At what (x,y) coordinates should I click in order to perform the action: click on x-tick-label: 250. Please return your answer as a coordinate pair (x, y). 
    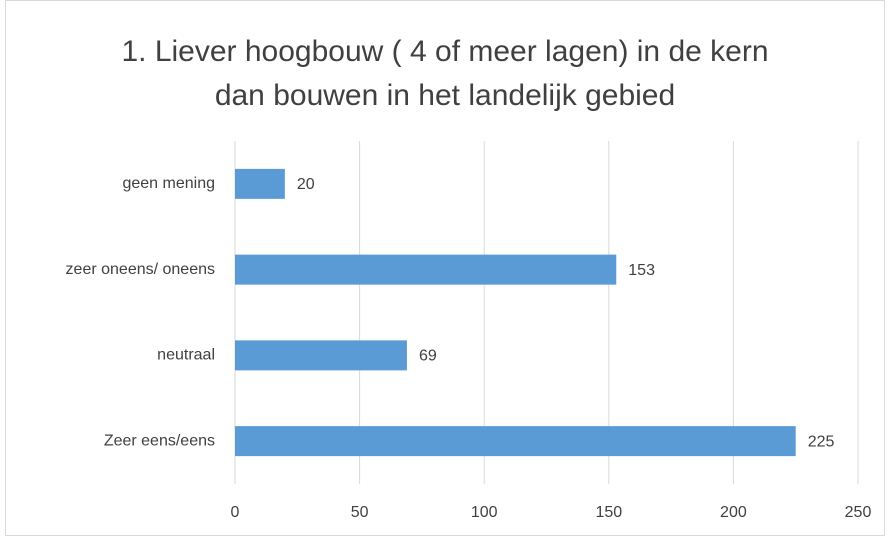
    Looking at the image, I should click on (858, 512).